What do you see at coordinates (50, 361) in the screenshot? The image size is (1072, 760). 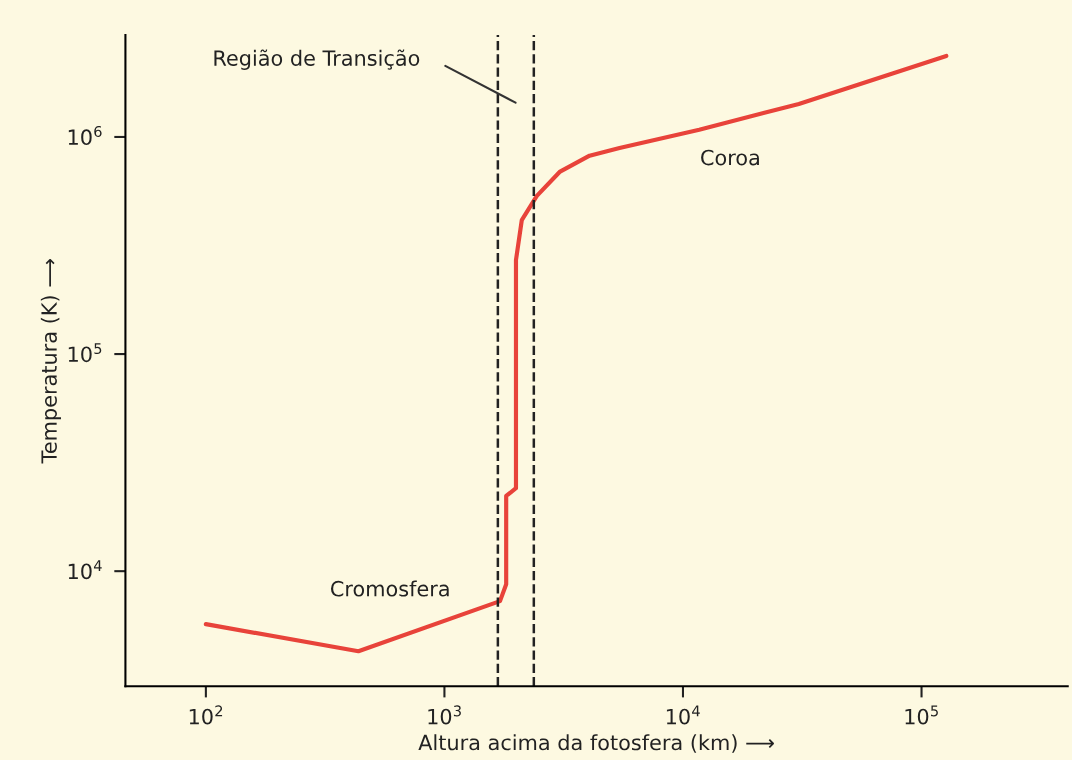 I see `y-axis-title: Temperatura (K) ⟶` at bounding box center [50, 361].